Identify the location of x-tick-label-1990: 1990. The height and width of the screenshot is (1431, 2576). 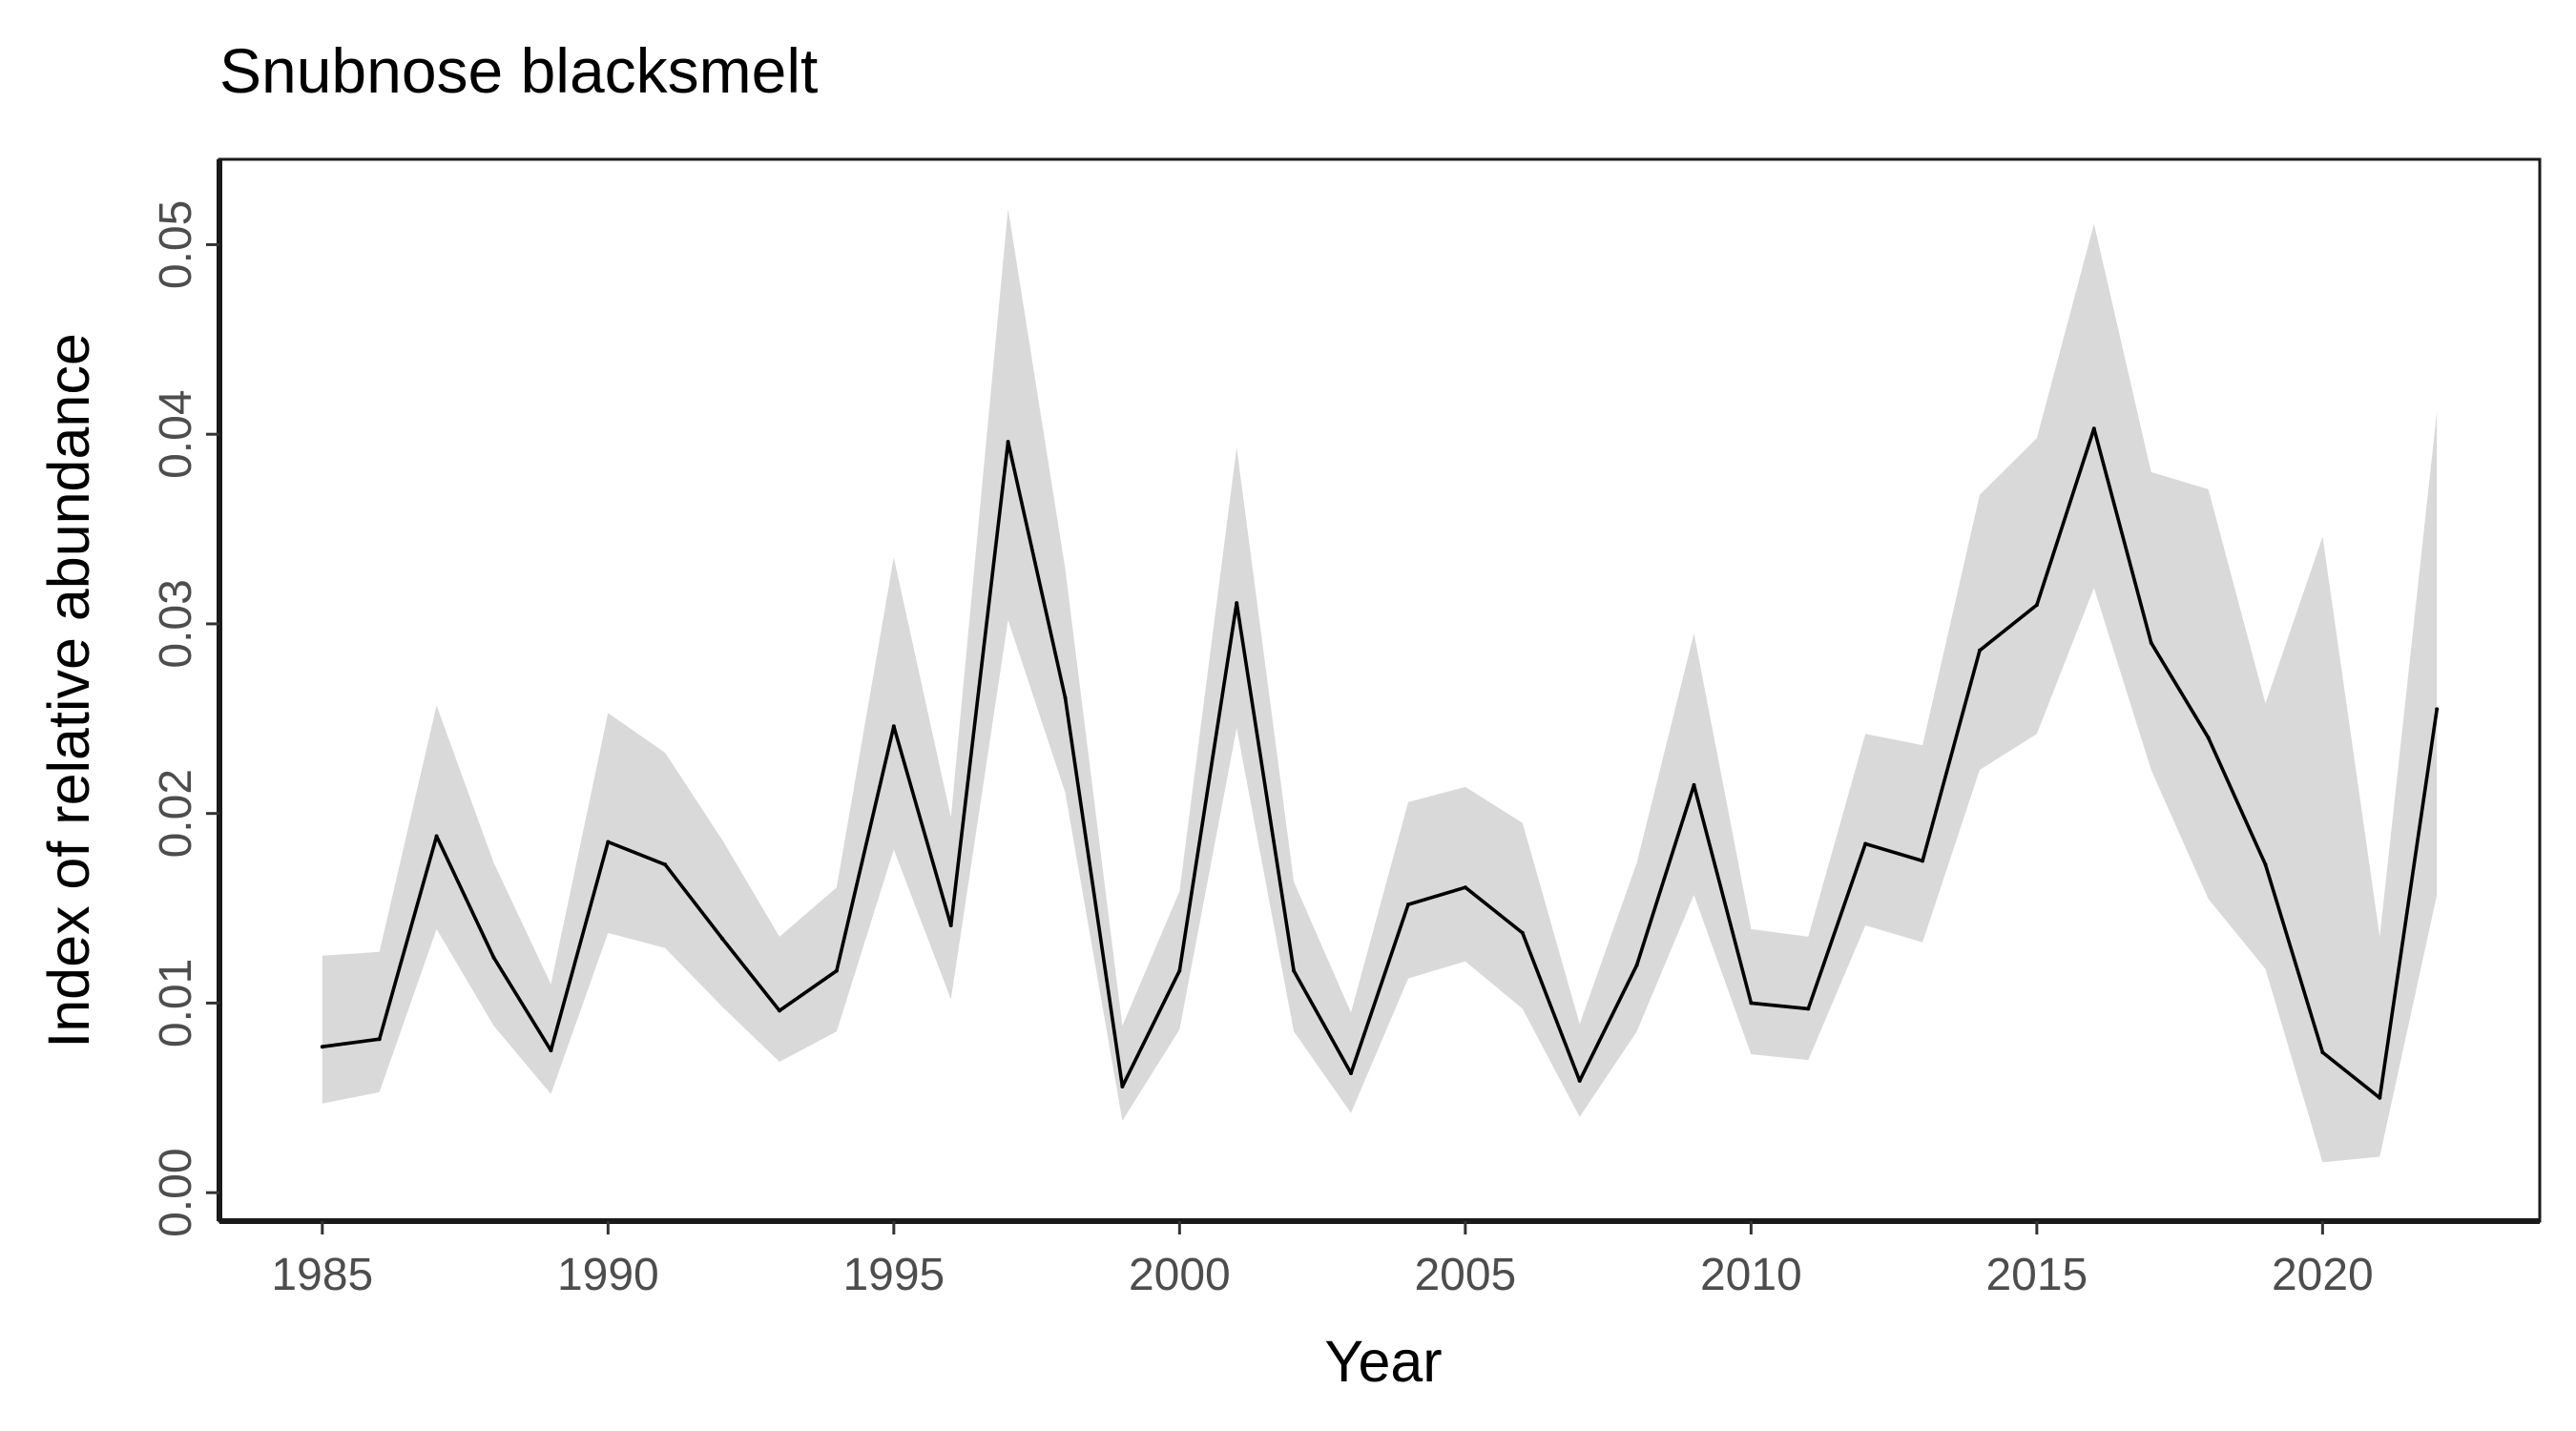
(608, 1275).